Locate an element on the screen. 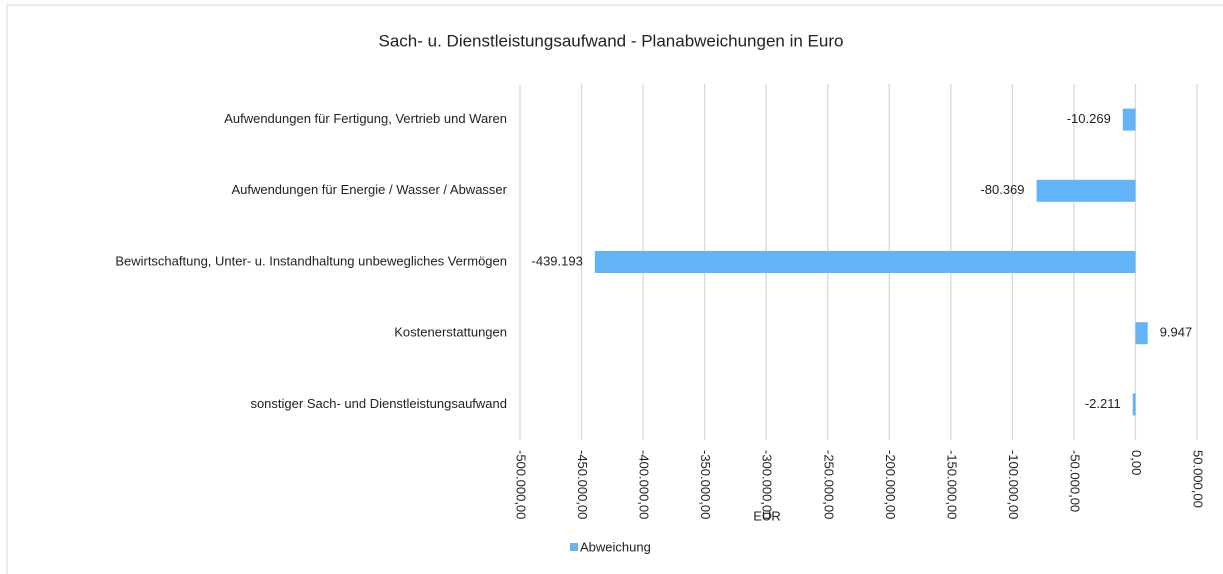 This screenshot has height=574, width=1223. x-tick-label: -250.000,00 is located at coordinates (828, 484).